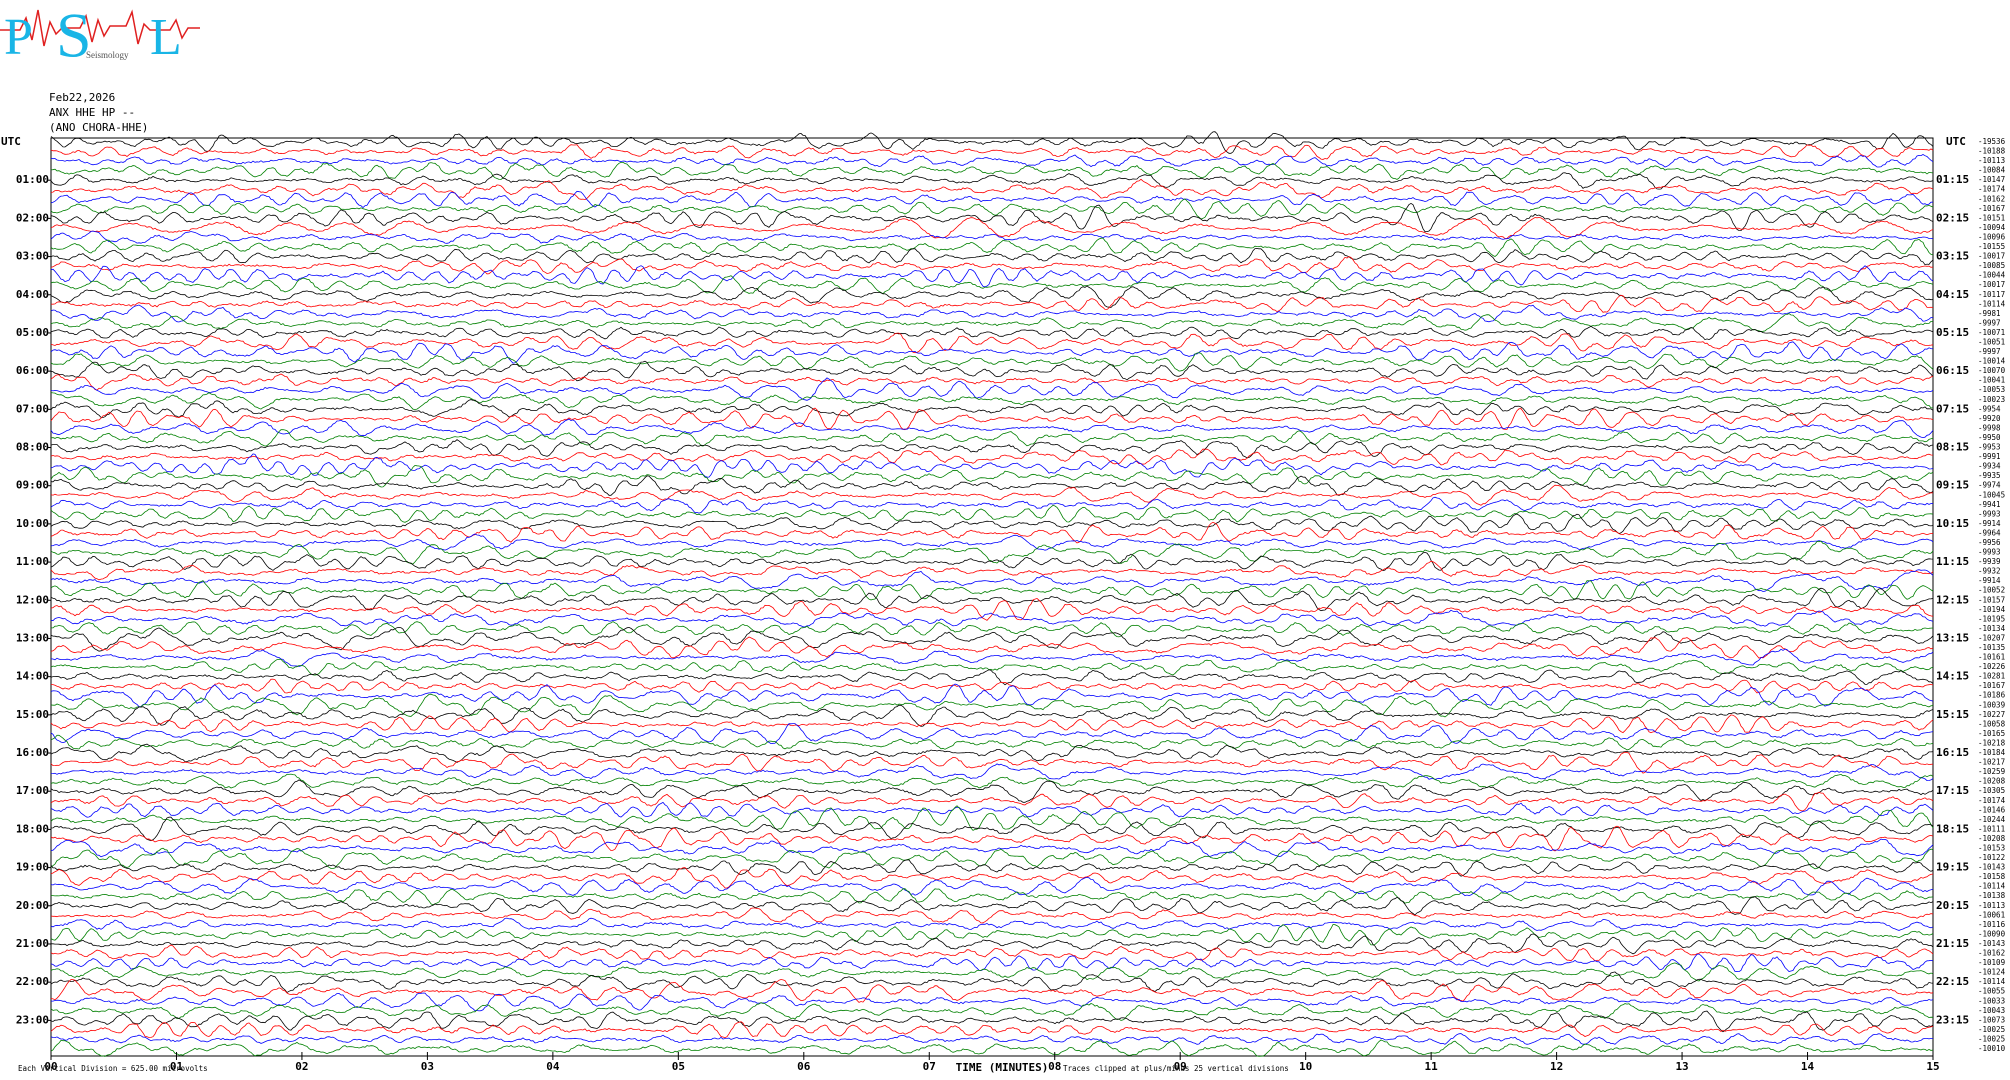 Image resolution: width=2010 pixels, height=1080 pixels. Describe the element at coordinates (1952, 599) in the screenshot. I see `row-label-right: 12:15` at that location.